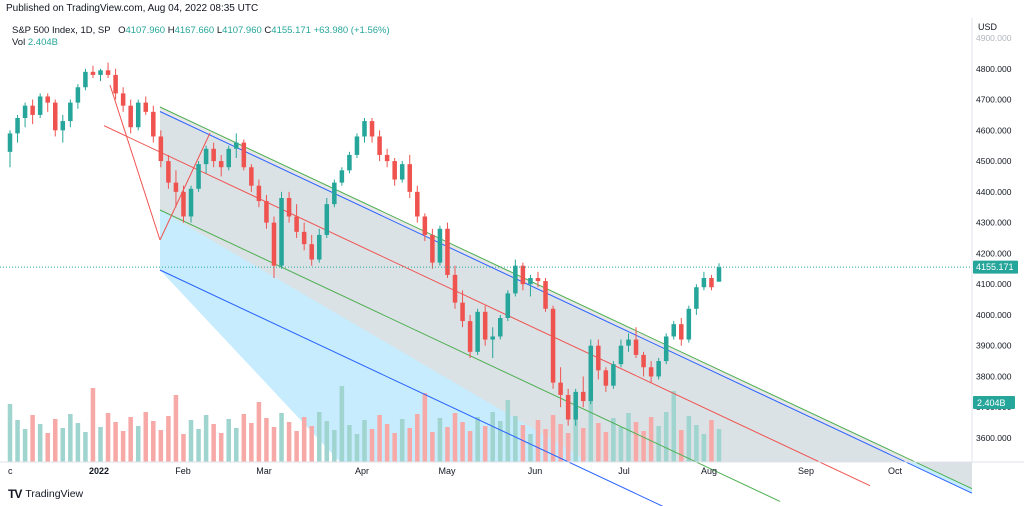 This screenshot has width=1024, height=506. I want to click on tradingview-brand: TV TradingView, so click(45, 494).